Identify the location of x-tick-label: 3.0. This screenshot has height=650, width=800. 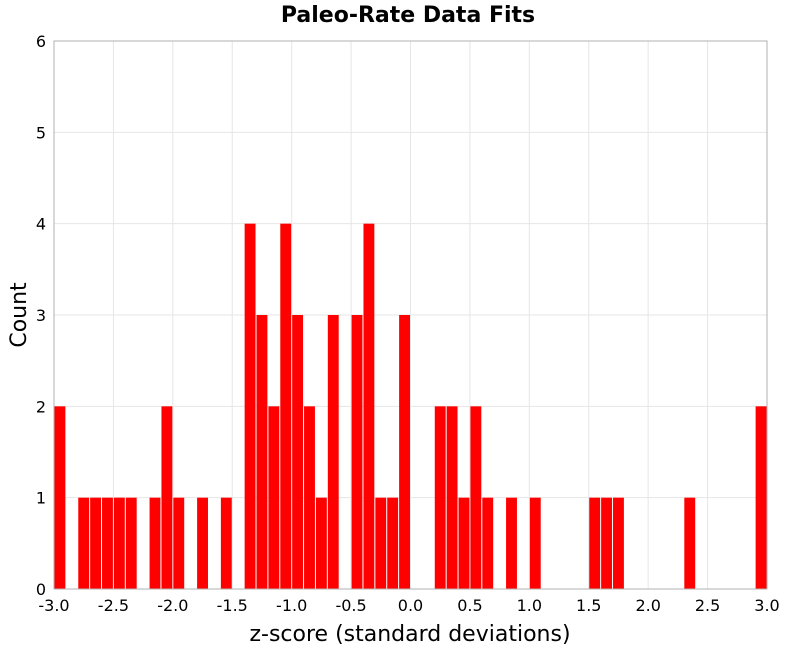
(766, 605).